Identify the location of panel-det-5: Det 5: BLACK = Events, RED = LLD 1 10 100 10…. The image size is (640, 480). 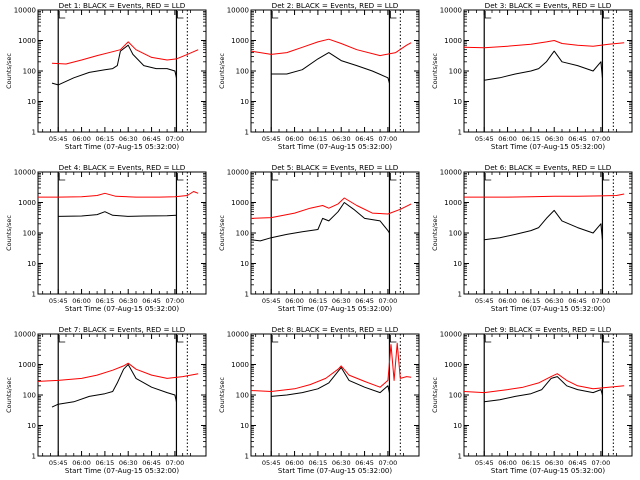
(319, 238).